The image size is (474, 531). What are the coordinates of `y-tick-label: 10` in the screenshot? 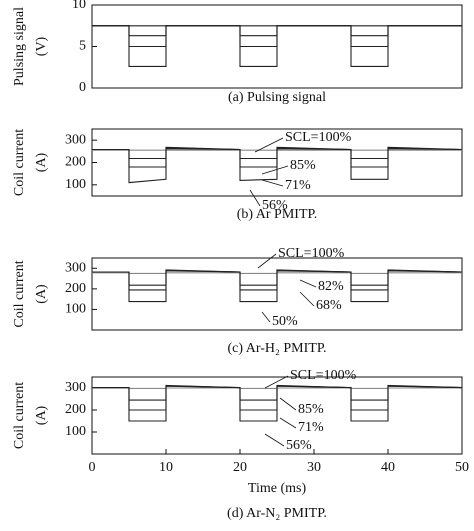 It's located at (79, 6).